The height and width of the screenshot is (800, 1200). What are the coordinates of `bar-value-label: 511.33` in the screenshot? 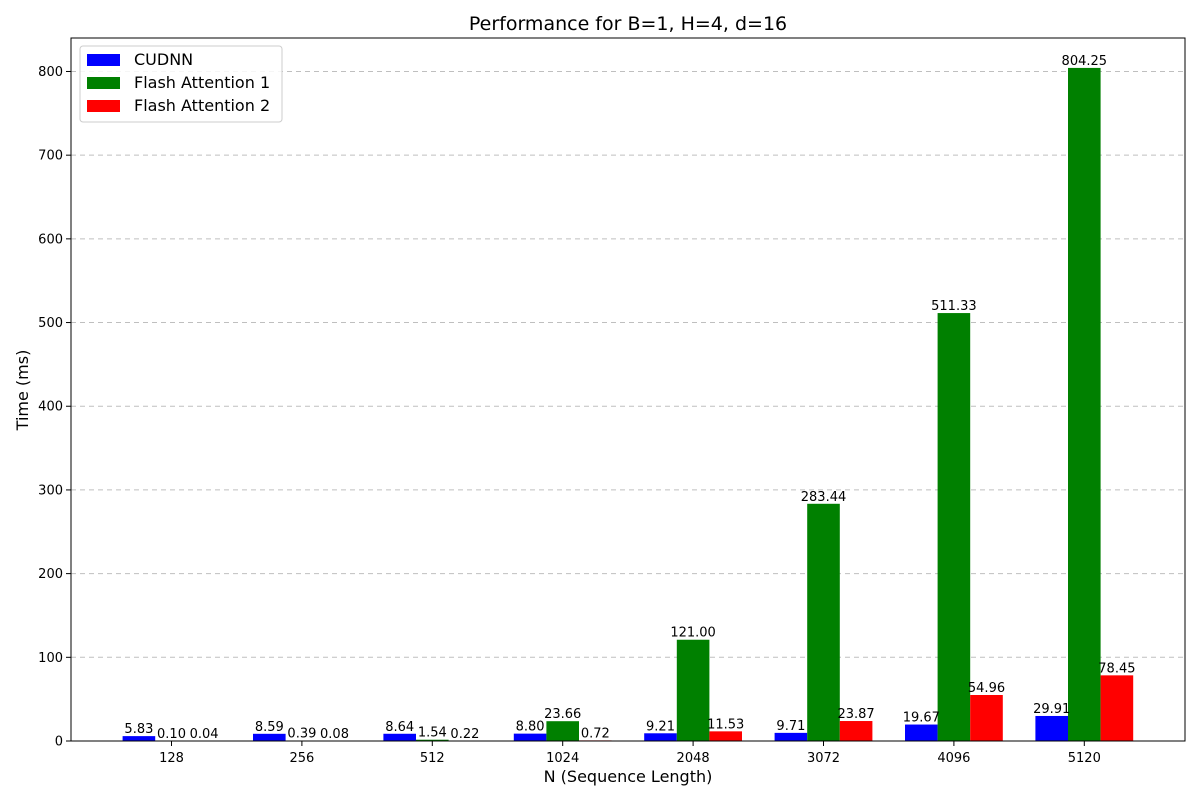 It's located at (954, 306).